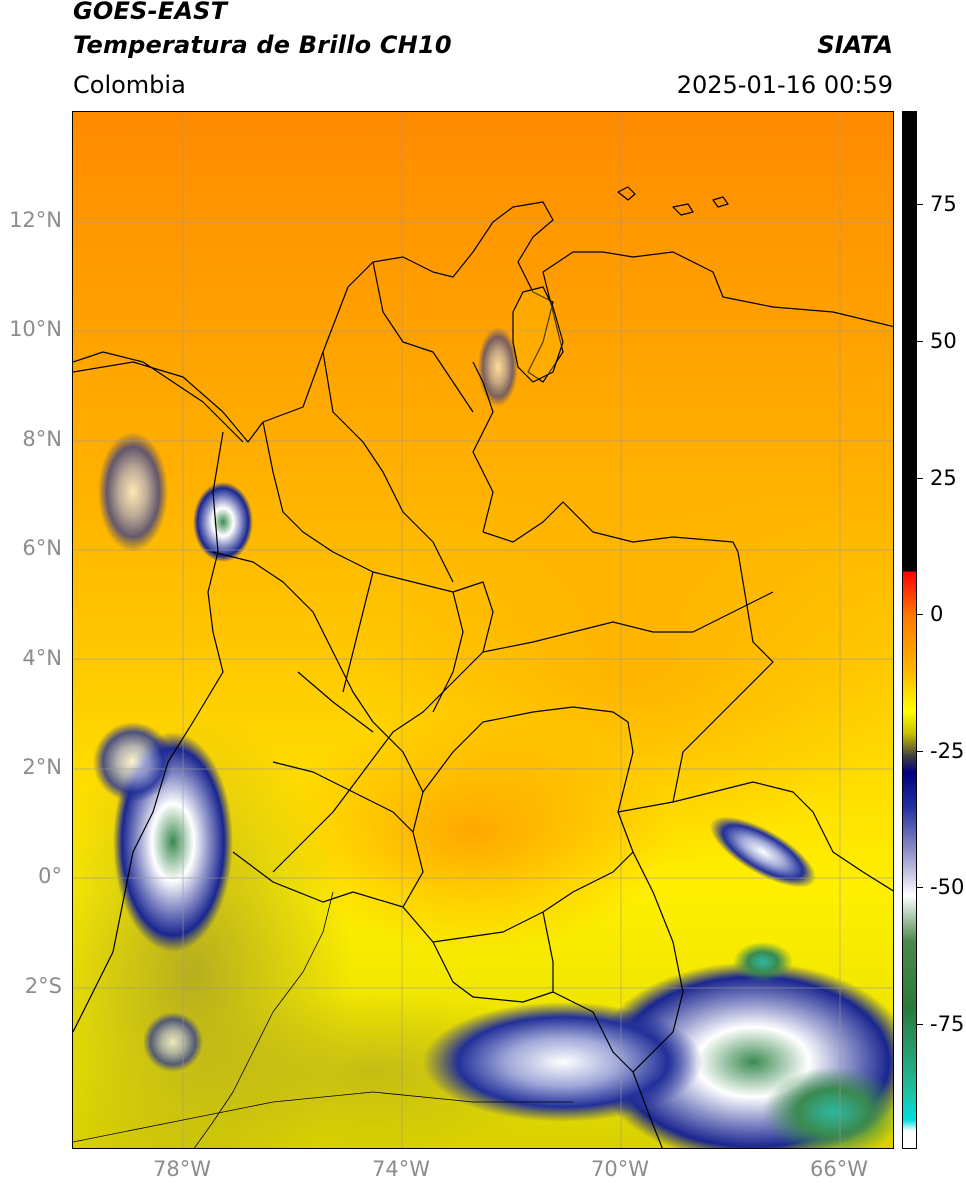 This screenshot has width=966, height=1190. What do you see at coordinates (42, 658) in the screenshot?
I see `lat-label: 4°N` at bounding box center [42, 658].